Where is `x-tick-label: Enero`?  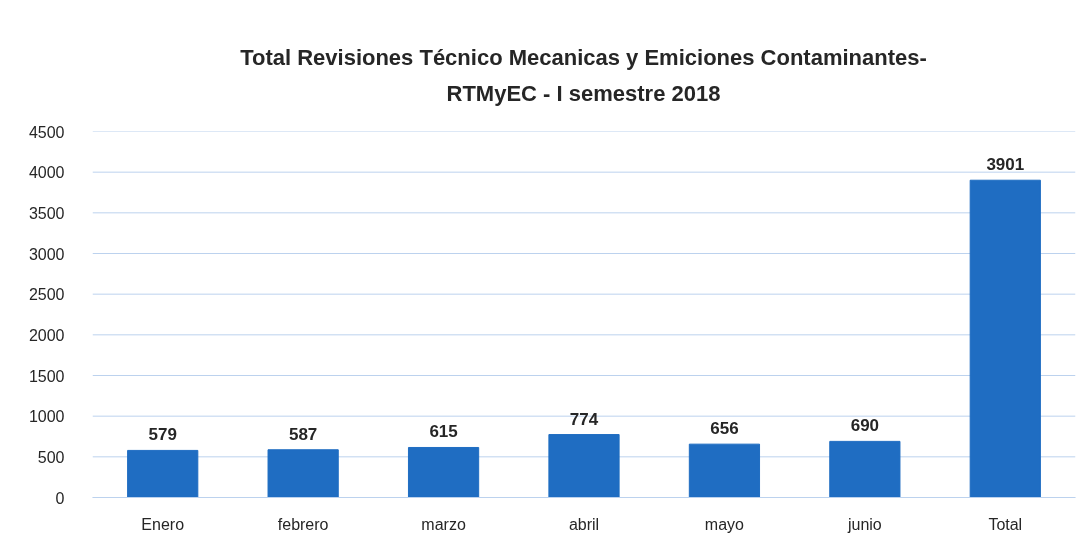 x-tick-label: Enero is located at coordinates (163, 524).